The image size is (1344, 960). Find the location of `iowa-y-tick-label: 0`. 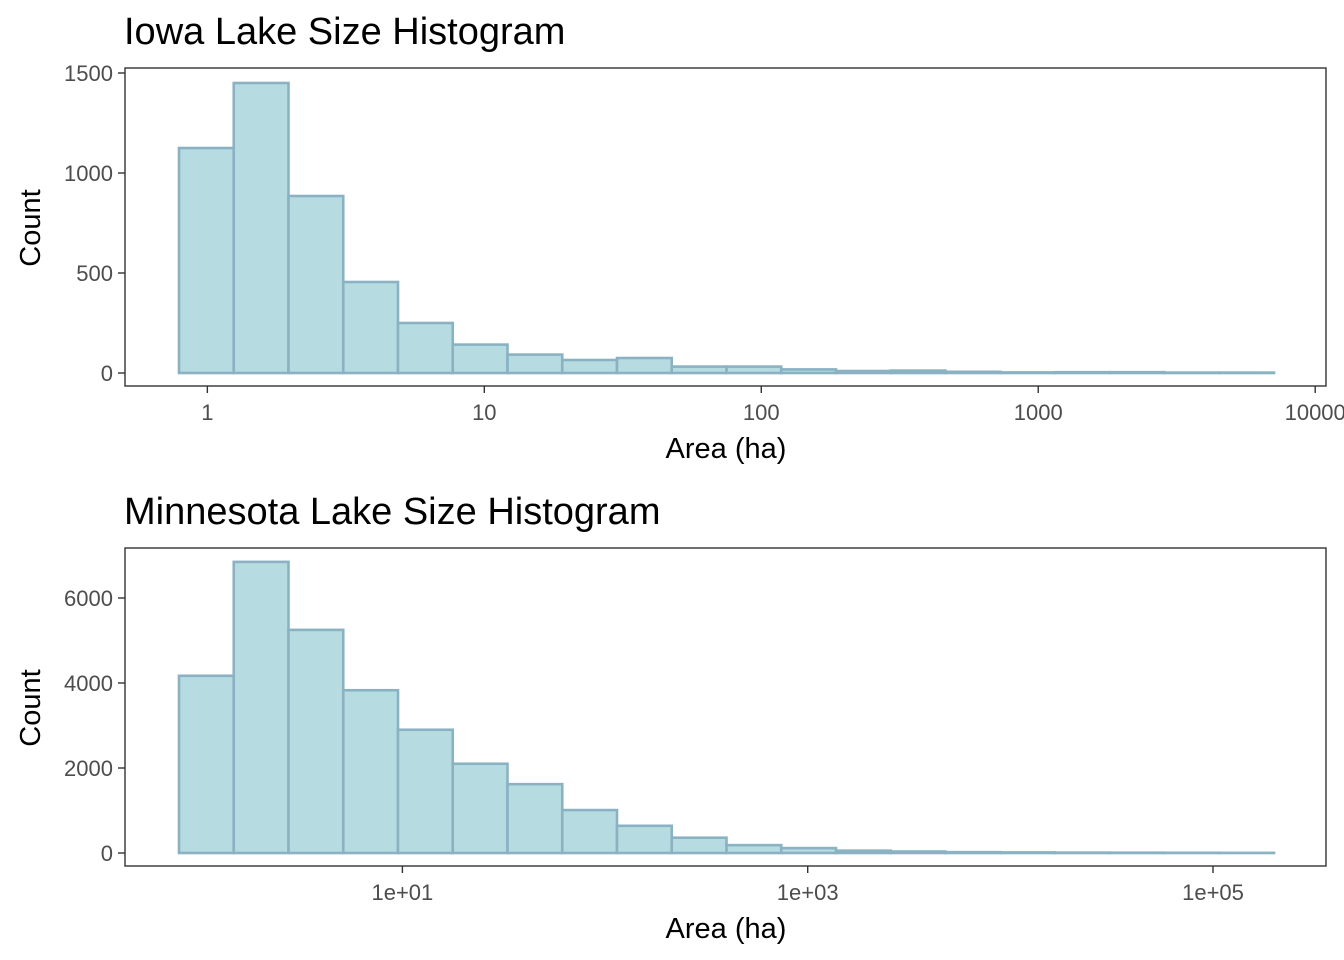

iowa-y-tick-label: 0 is located at coordinates (107, 373).